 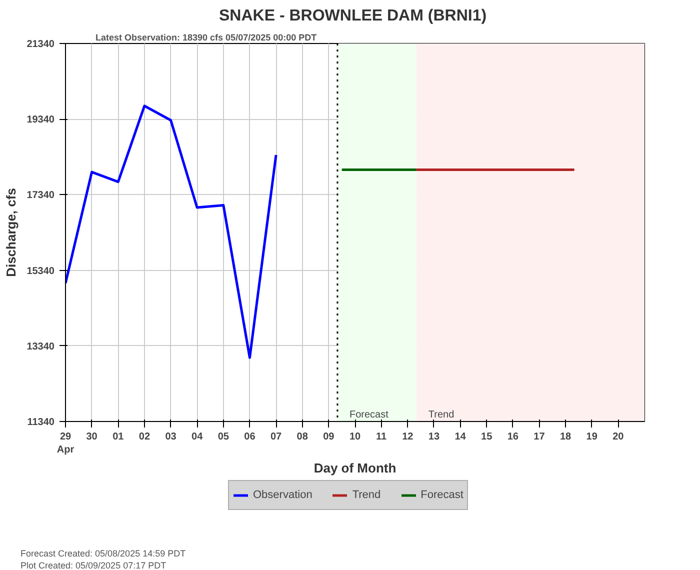 What do you see at coordinates (118, 437) in the screenshot?
I see `x-tick-label: 01` at bounding box center [118, 437].